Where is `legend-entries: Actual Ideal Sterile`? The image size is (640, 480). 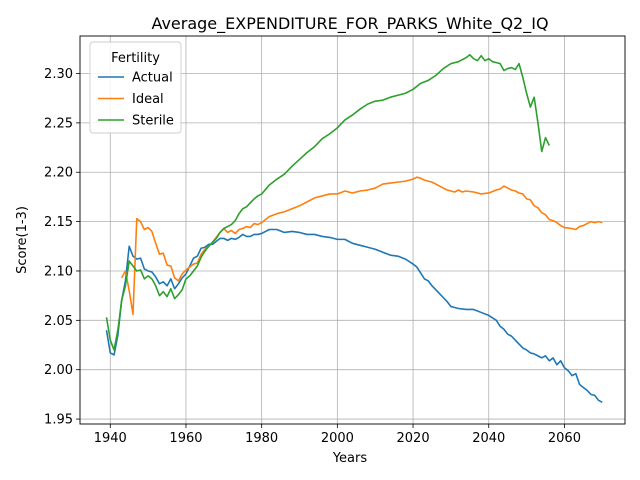 legend-entries: Actual Ideal Sterile is located at coordinates (136, 100).